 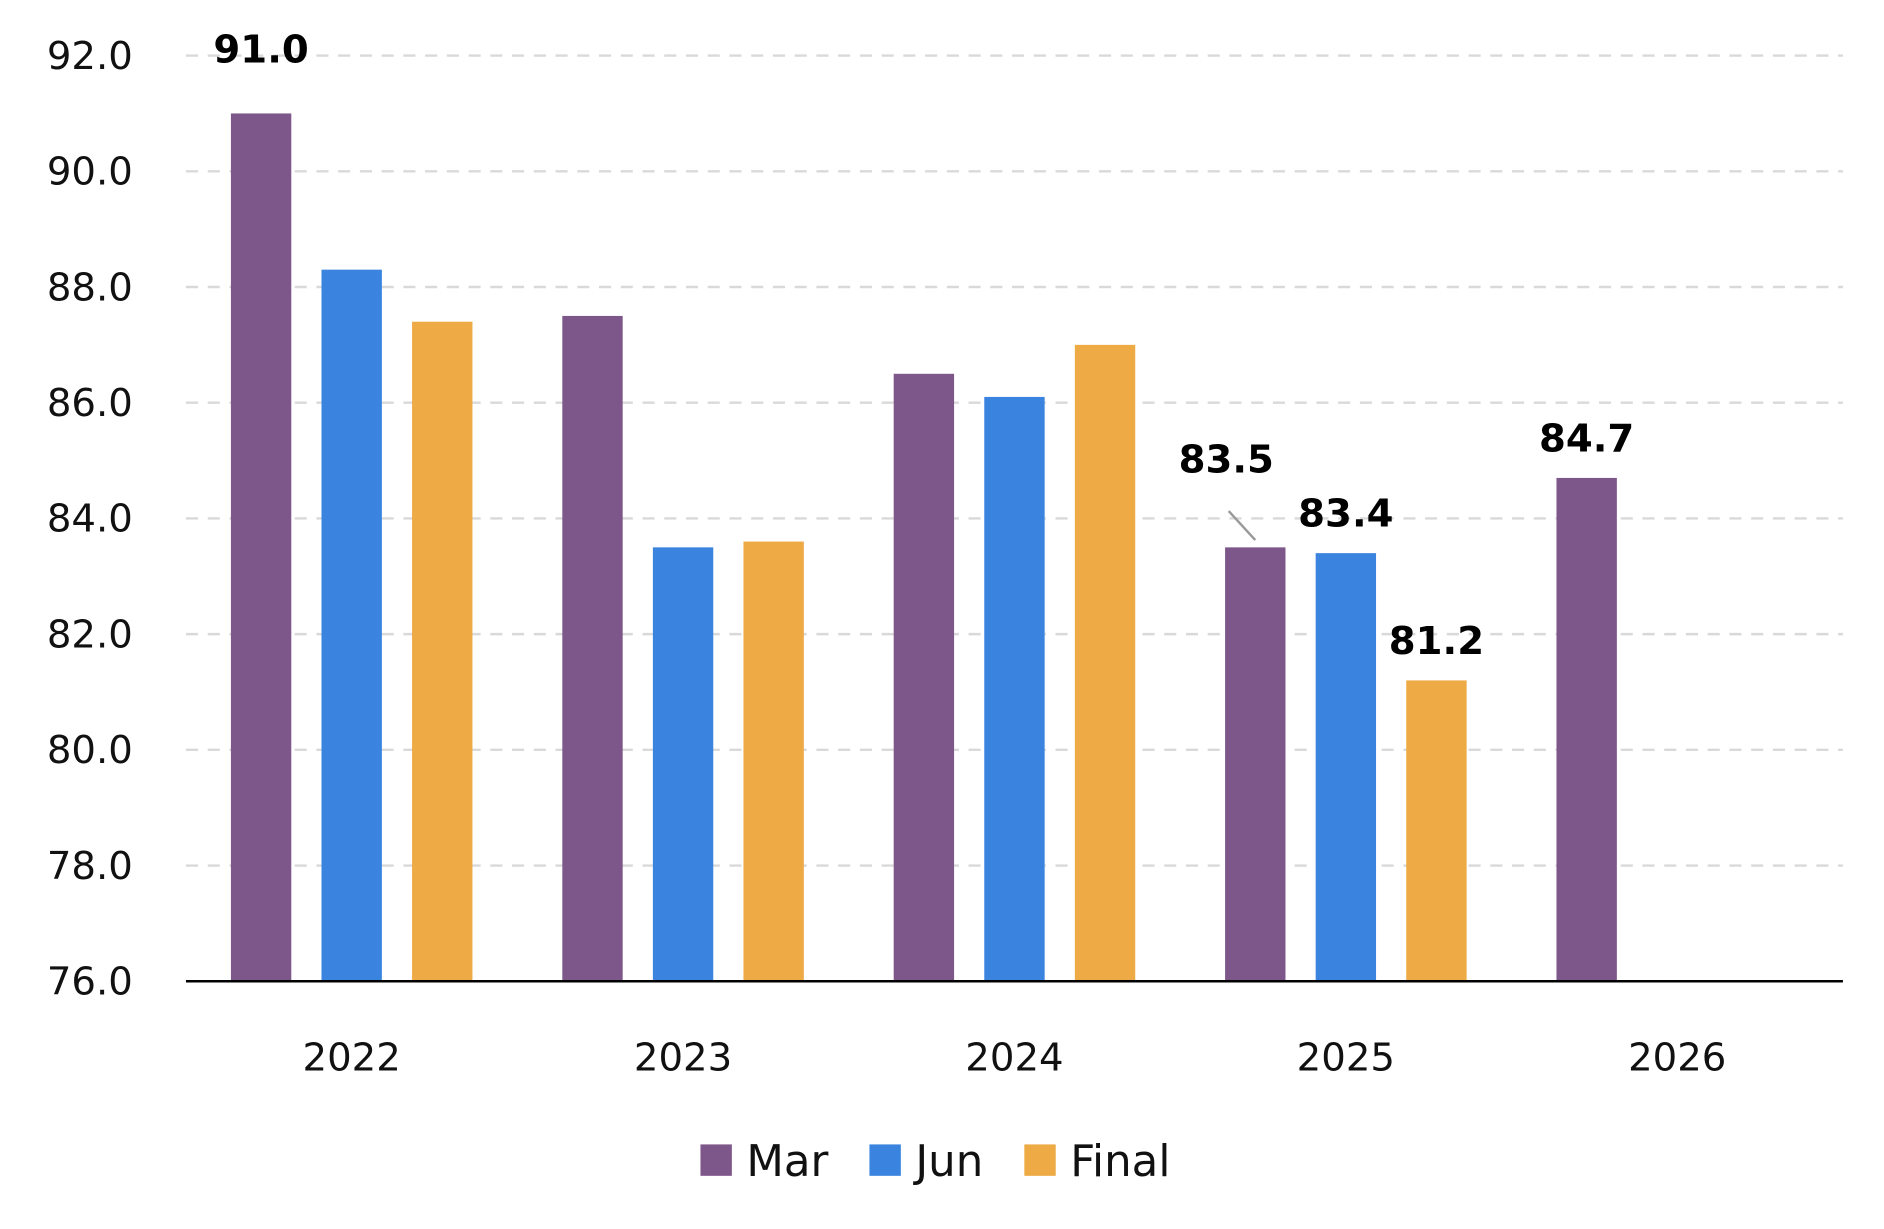 What do you see at coordinates (1242, 525) in the screenshot?
I see `label-leader-line` at bounding box center [1242, 525].